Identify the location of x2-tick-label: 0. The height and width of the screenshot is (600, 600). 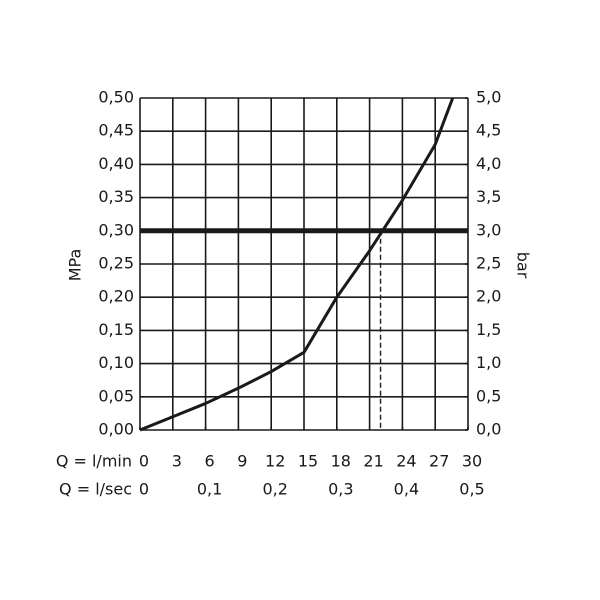
(144, 489).